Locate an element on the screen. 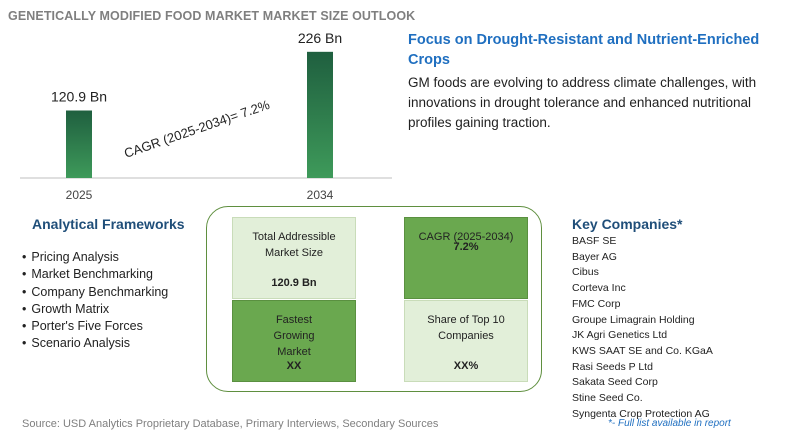 The image size is (800, 448). metric-tam-card: Total Addressible Market Size 120.9 Bn is located at coordinates (294, 258).